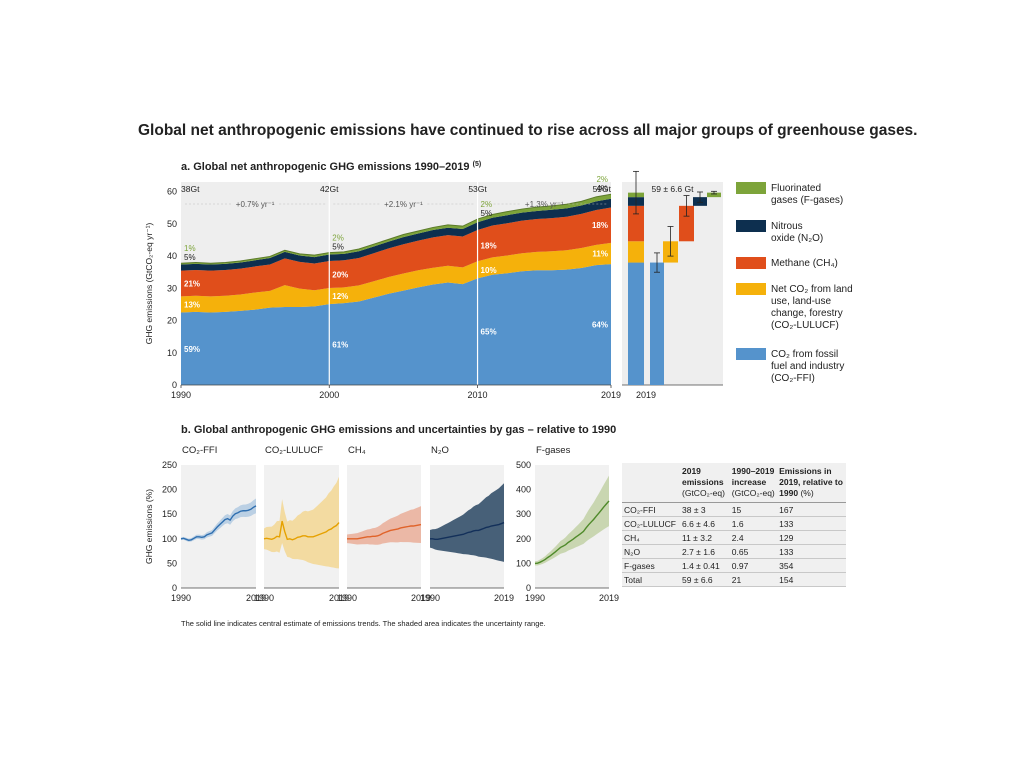 The image size is (1024, 768). I want to click on area-ffi, so click(396, 324).